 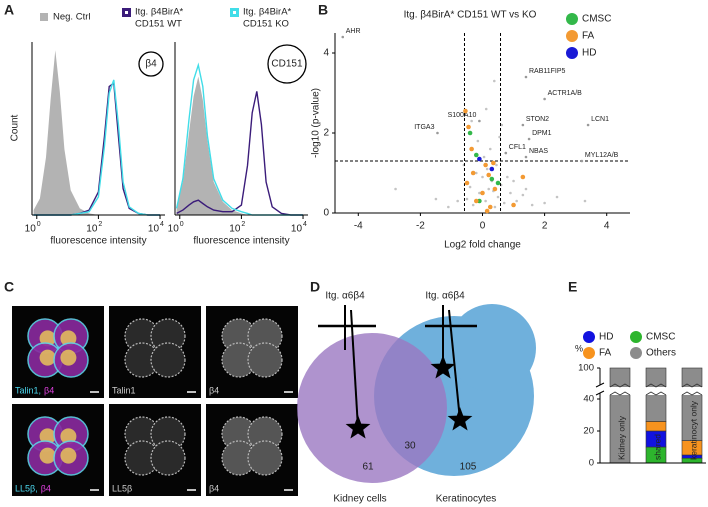 What do you see at coordinates (606, 337) in the screenshot?
I see `legend-label: HD` at bounding box center [606, 337].